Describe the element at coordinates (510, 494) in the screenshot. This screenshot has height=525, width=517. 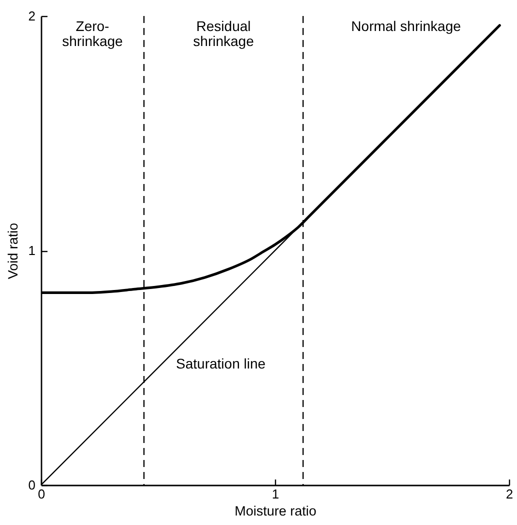
I see `x-tick-label: 2` at that location.